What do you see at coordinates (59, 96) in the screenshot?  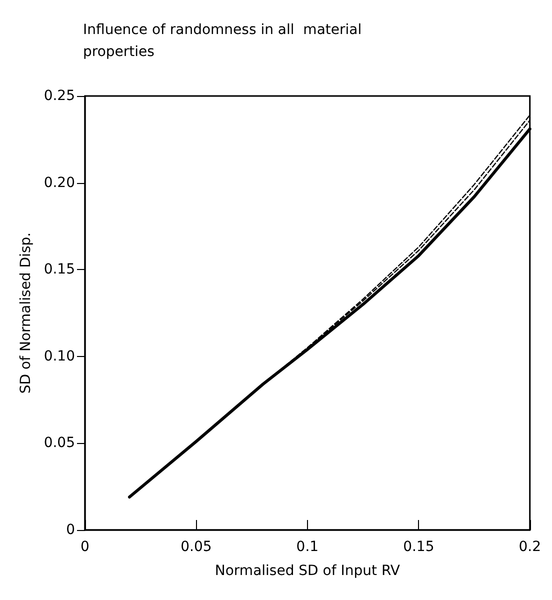 I see `y-tick-label: 0.25` at bounding box center [59, 96].